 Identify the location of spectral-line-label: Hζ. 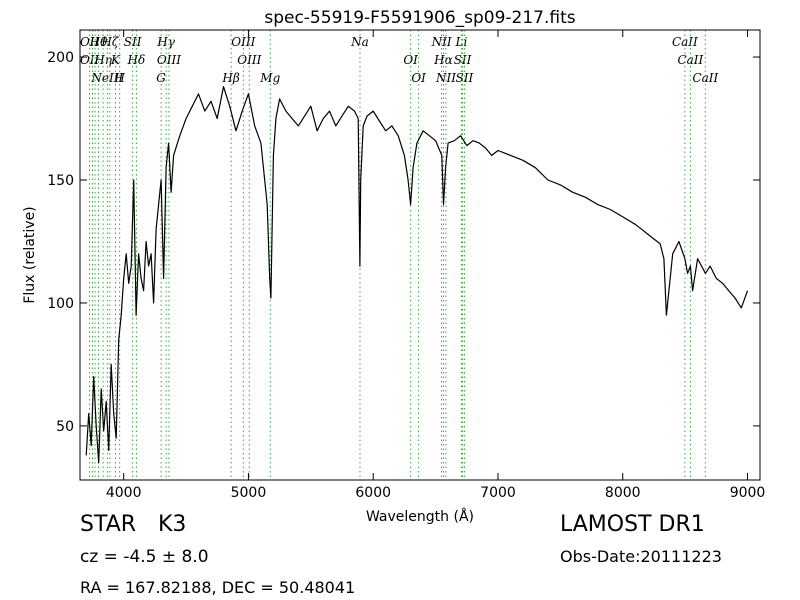
(109, 42).